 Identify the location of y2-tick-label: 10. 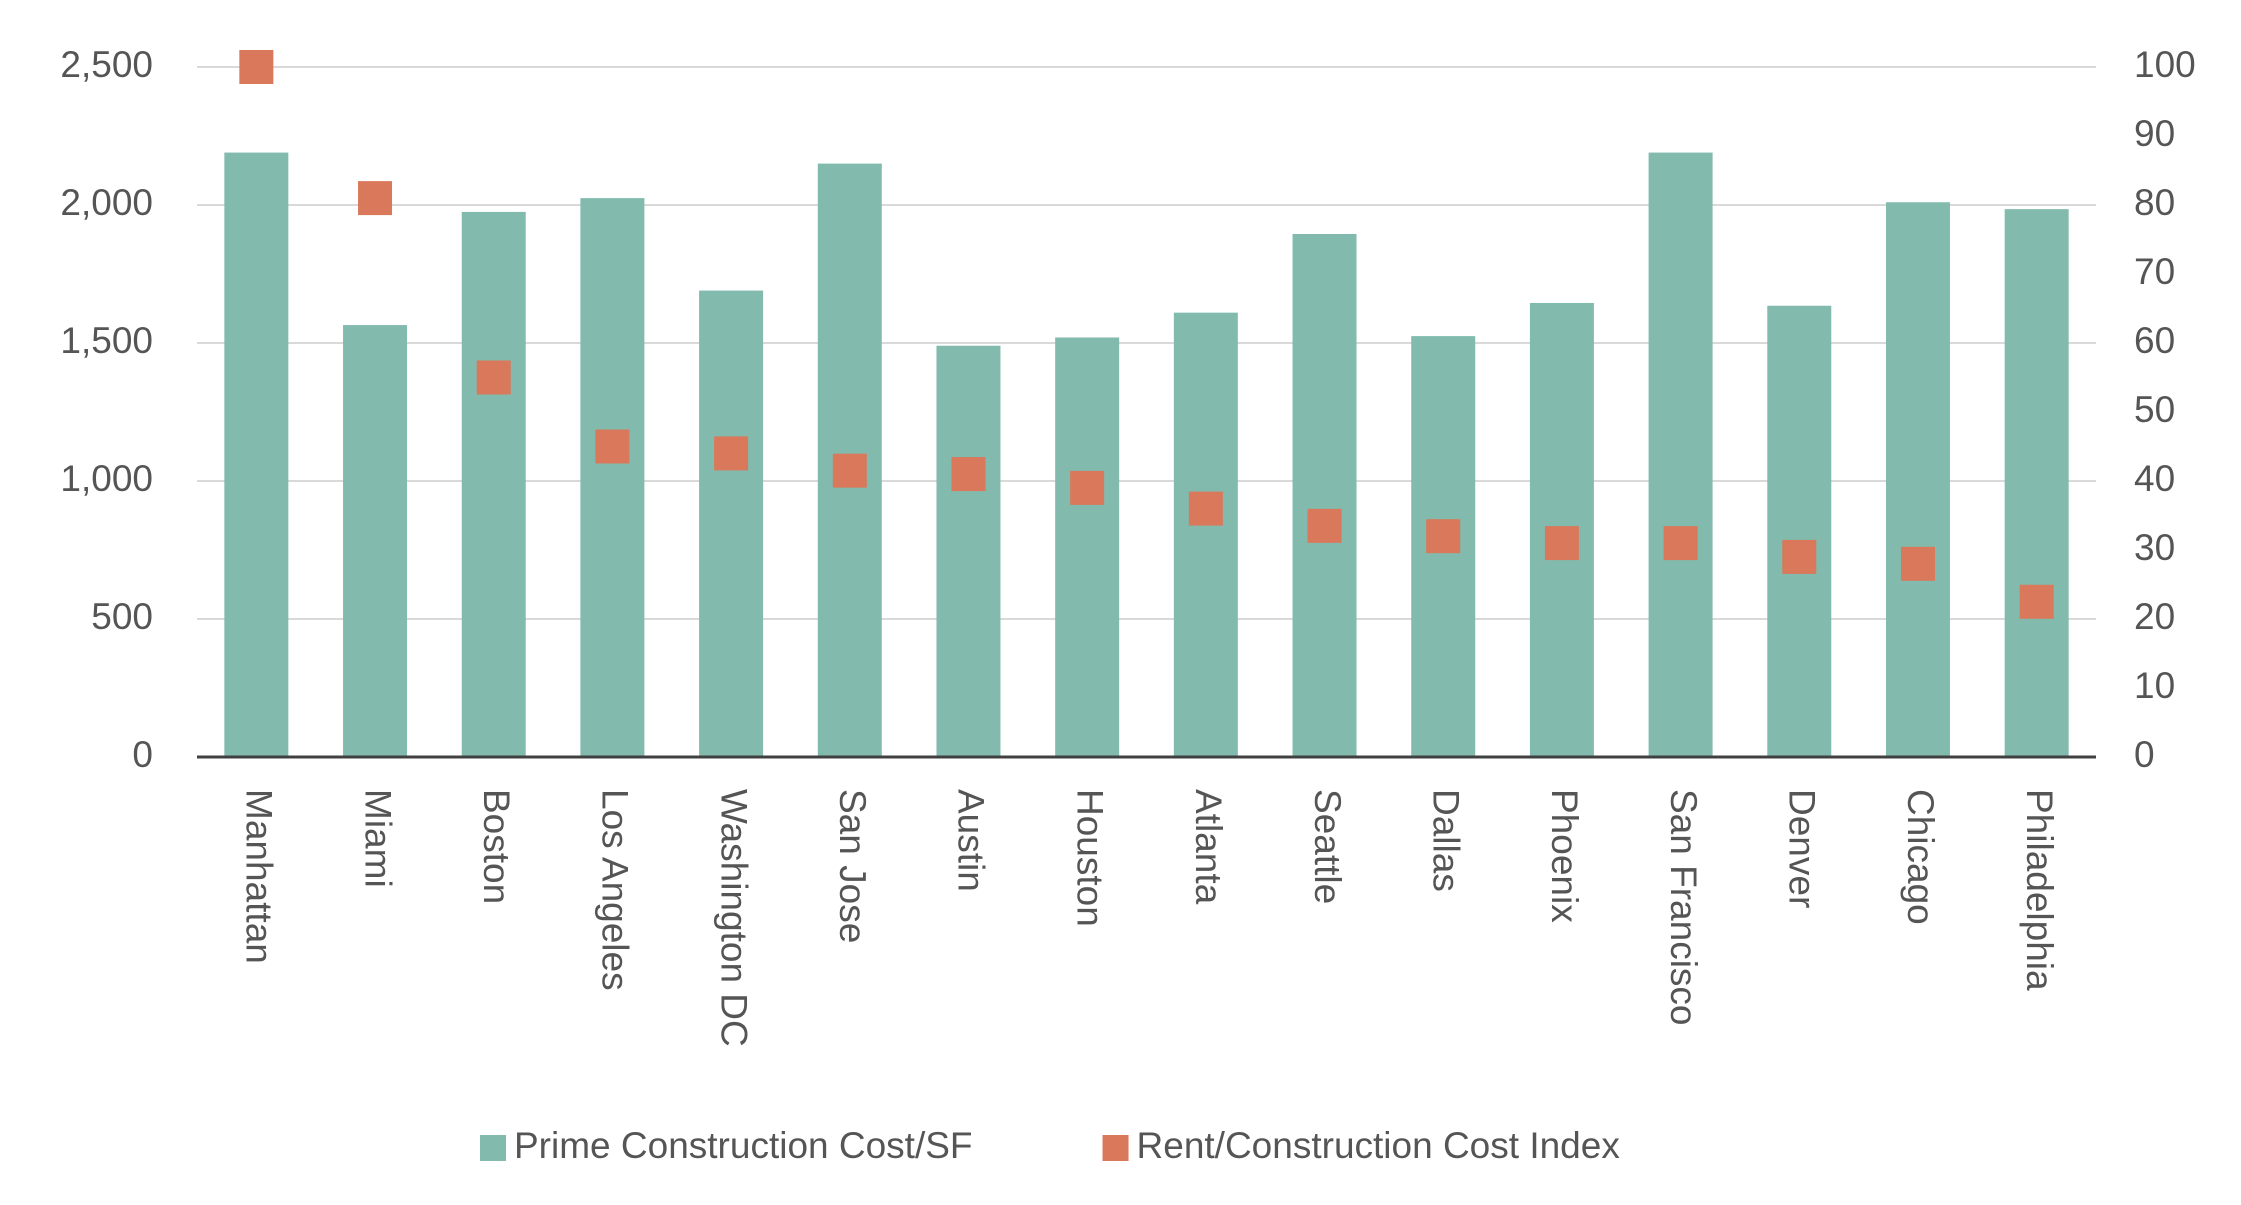
(2154, 685).